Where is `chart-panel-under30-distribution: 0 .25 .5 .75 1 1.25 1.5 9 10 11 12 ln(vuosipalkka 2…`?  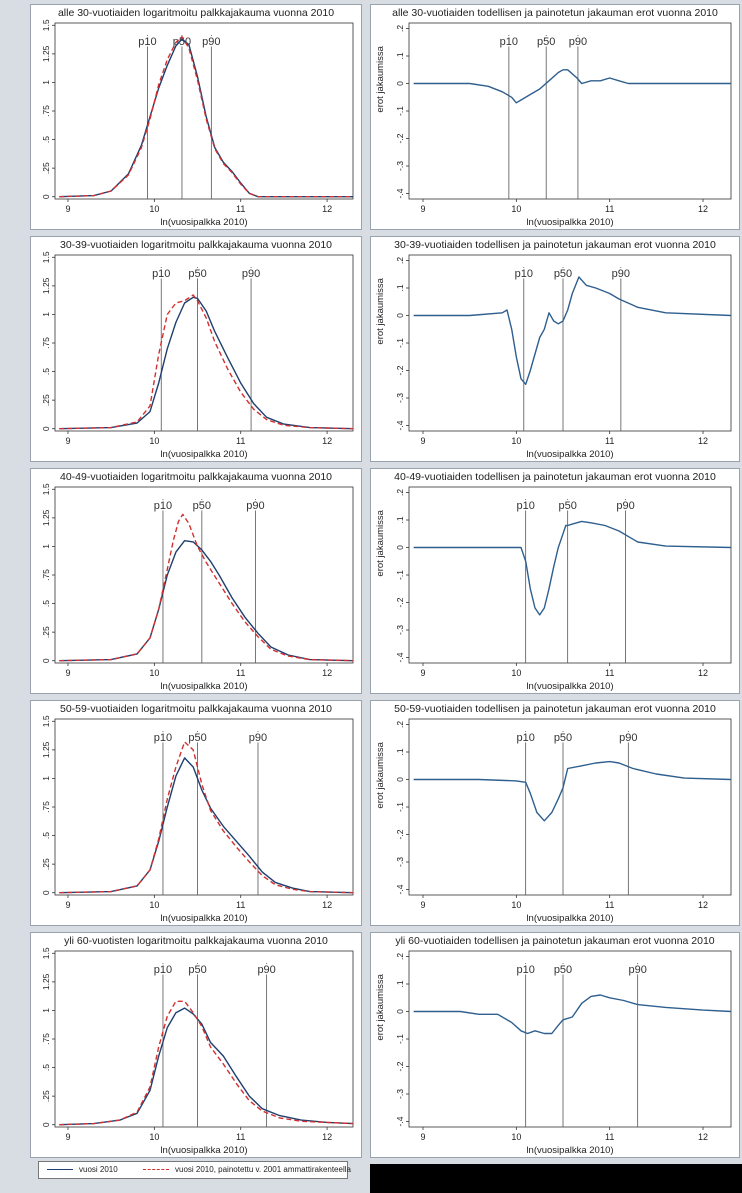
chart-panel-under30-distribution: 0 .25 .5 .75 1 1.25 1.5 9 10 11 12 ln(vuosipalkka 2… is located at coordinates (196, 117).